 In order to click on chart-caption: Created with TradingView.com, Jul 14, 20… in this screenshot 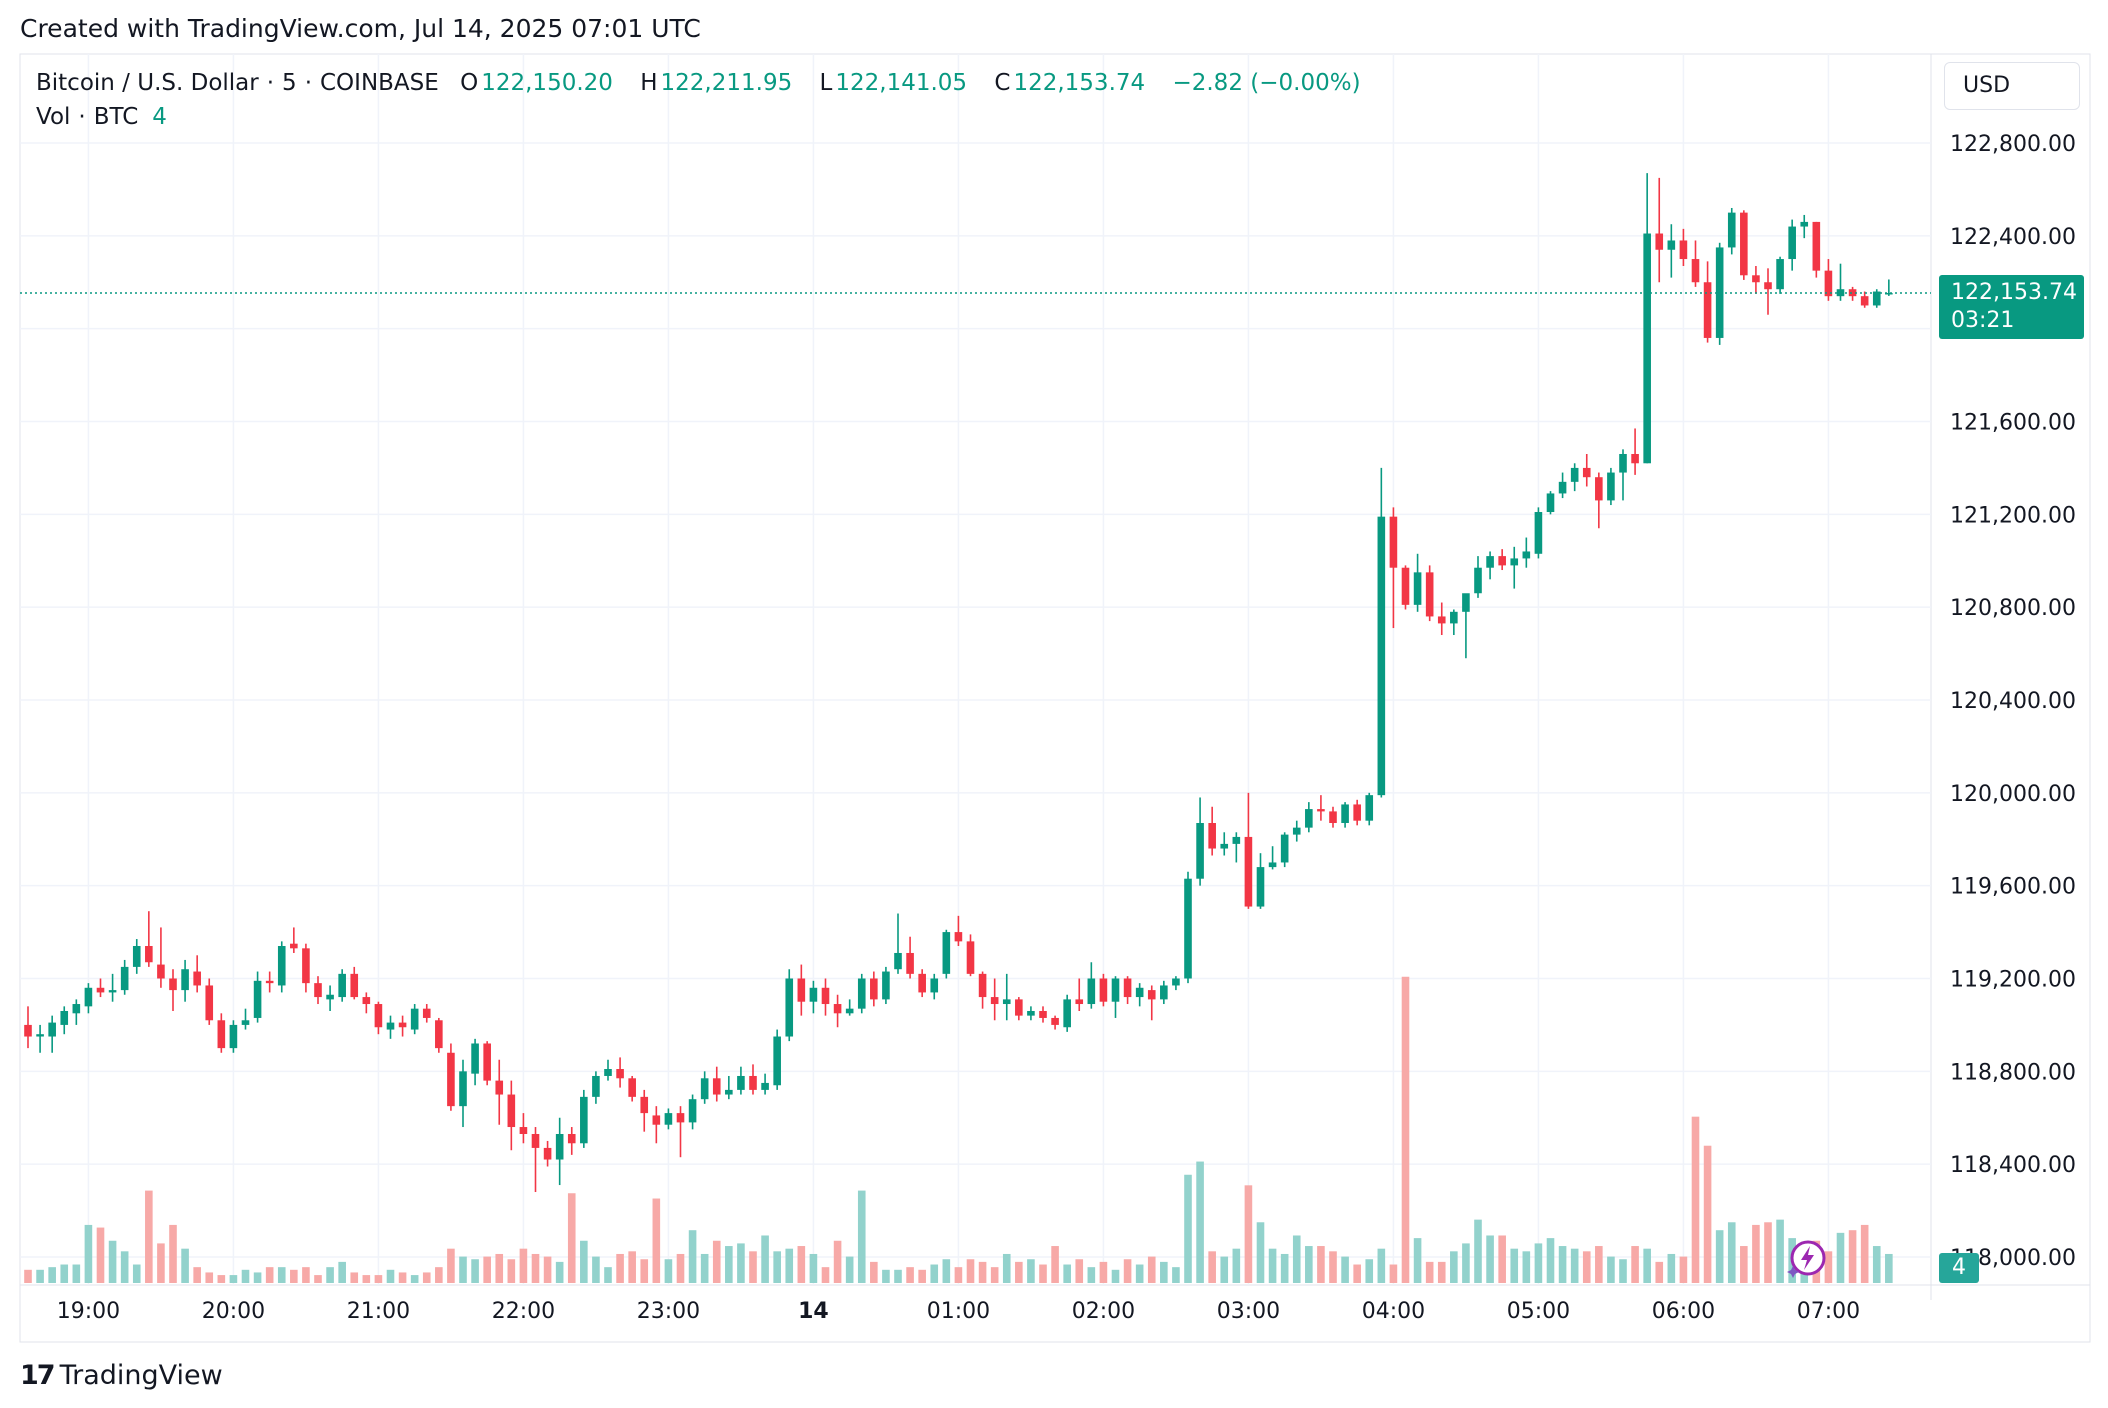, I will do `click(360, 28)`.